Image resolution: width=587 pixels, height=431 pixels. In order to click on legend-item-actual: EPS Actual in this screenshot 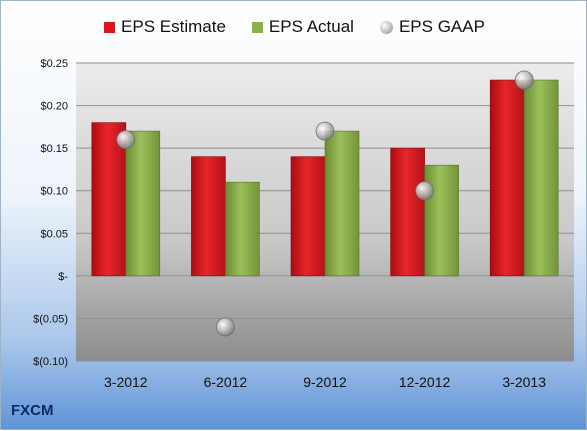, I will do `click(302, 27)`.